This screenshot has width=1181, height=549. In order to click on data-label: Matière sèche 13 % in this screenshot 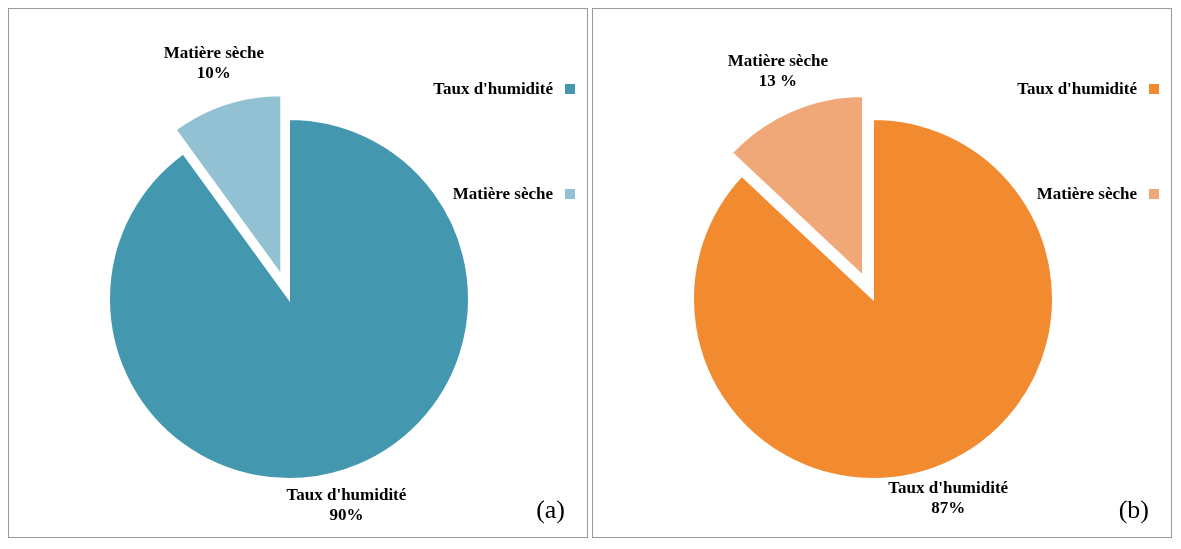, I will do `click(778, 70)`.